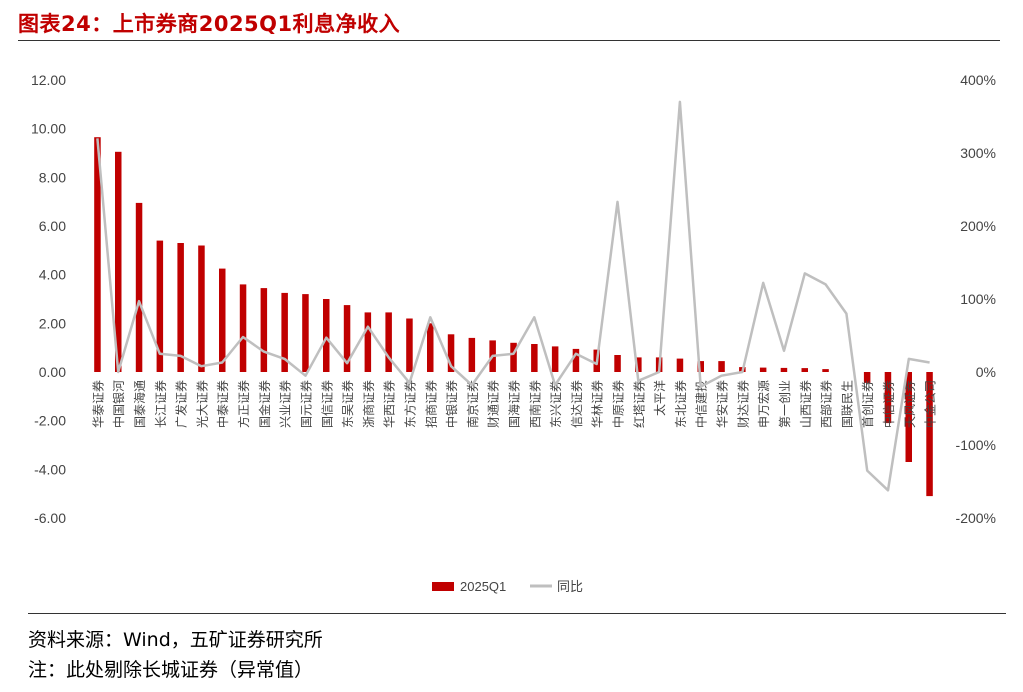  I want to click on right-tick-label: -200%, so click(976, 518).